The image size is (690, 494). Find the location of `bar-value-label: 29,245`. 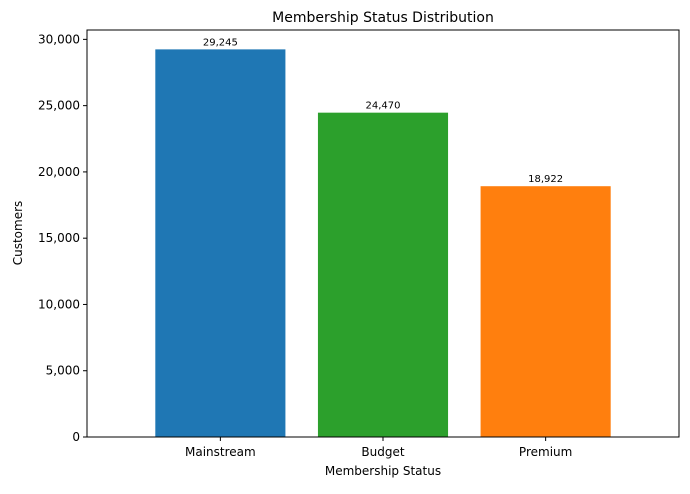

bar-value-label: 29,245 is located at coordinates (220, 42).